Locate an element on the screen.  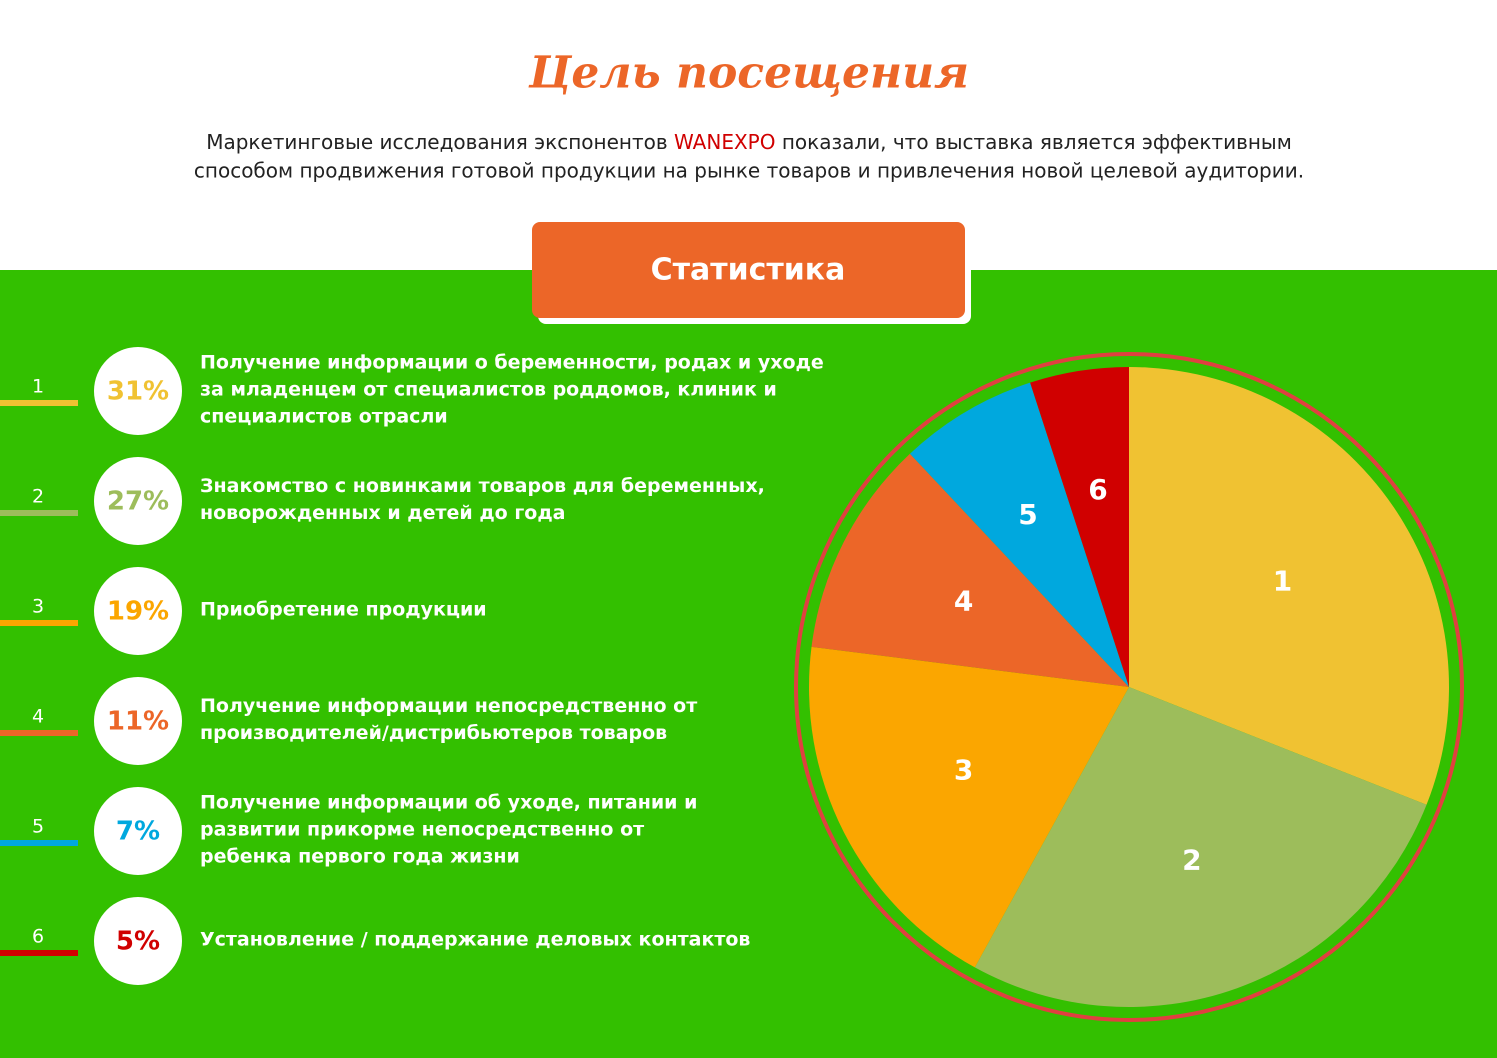
percent-label: 11% is located at coordinates (138, 722).